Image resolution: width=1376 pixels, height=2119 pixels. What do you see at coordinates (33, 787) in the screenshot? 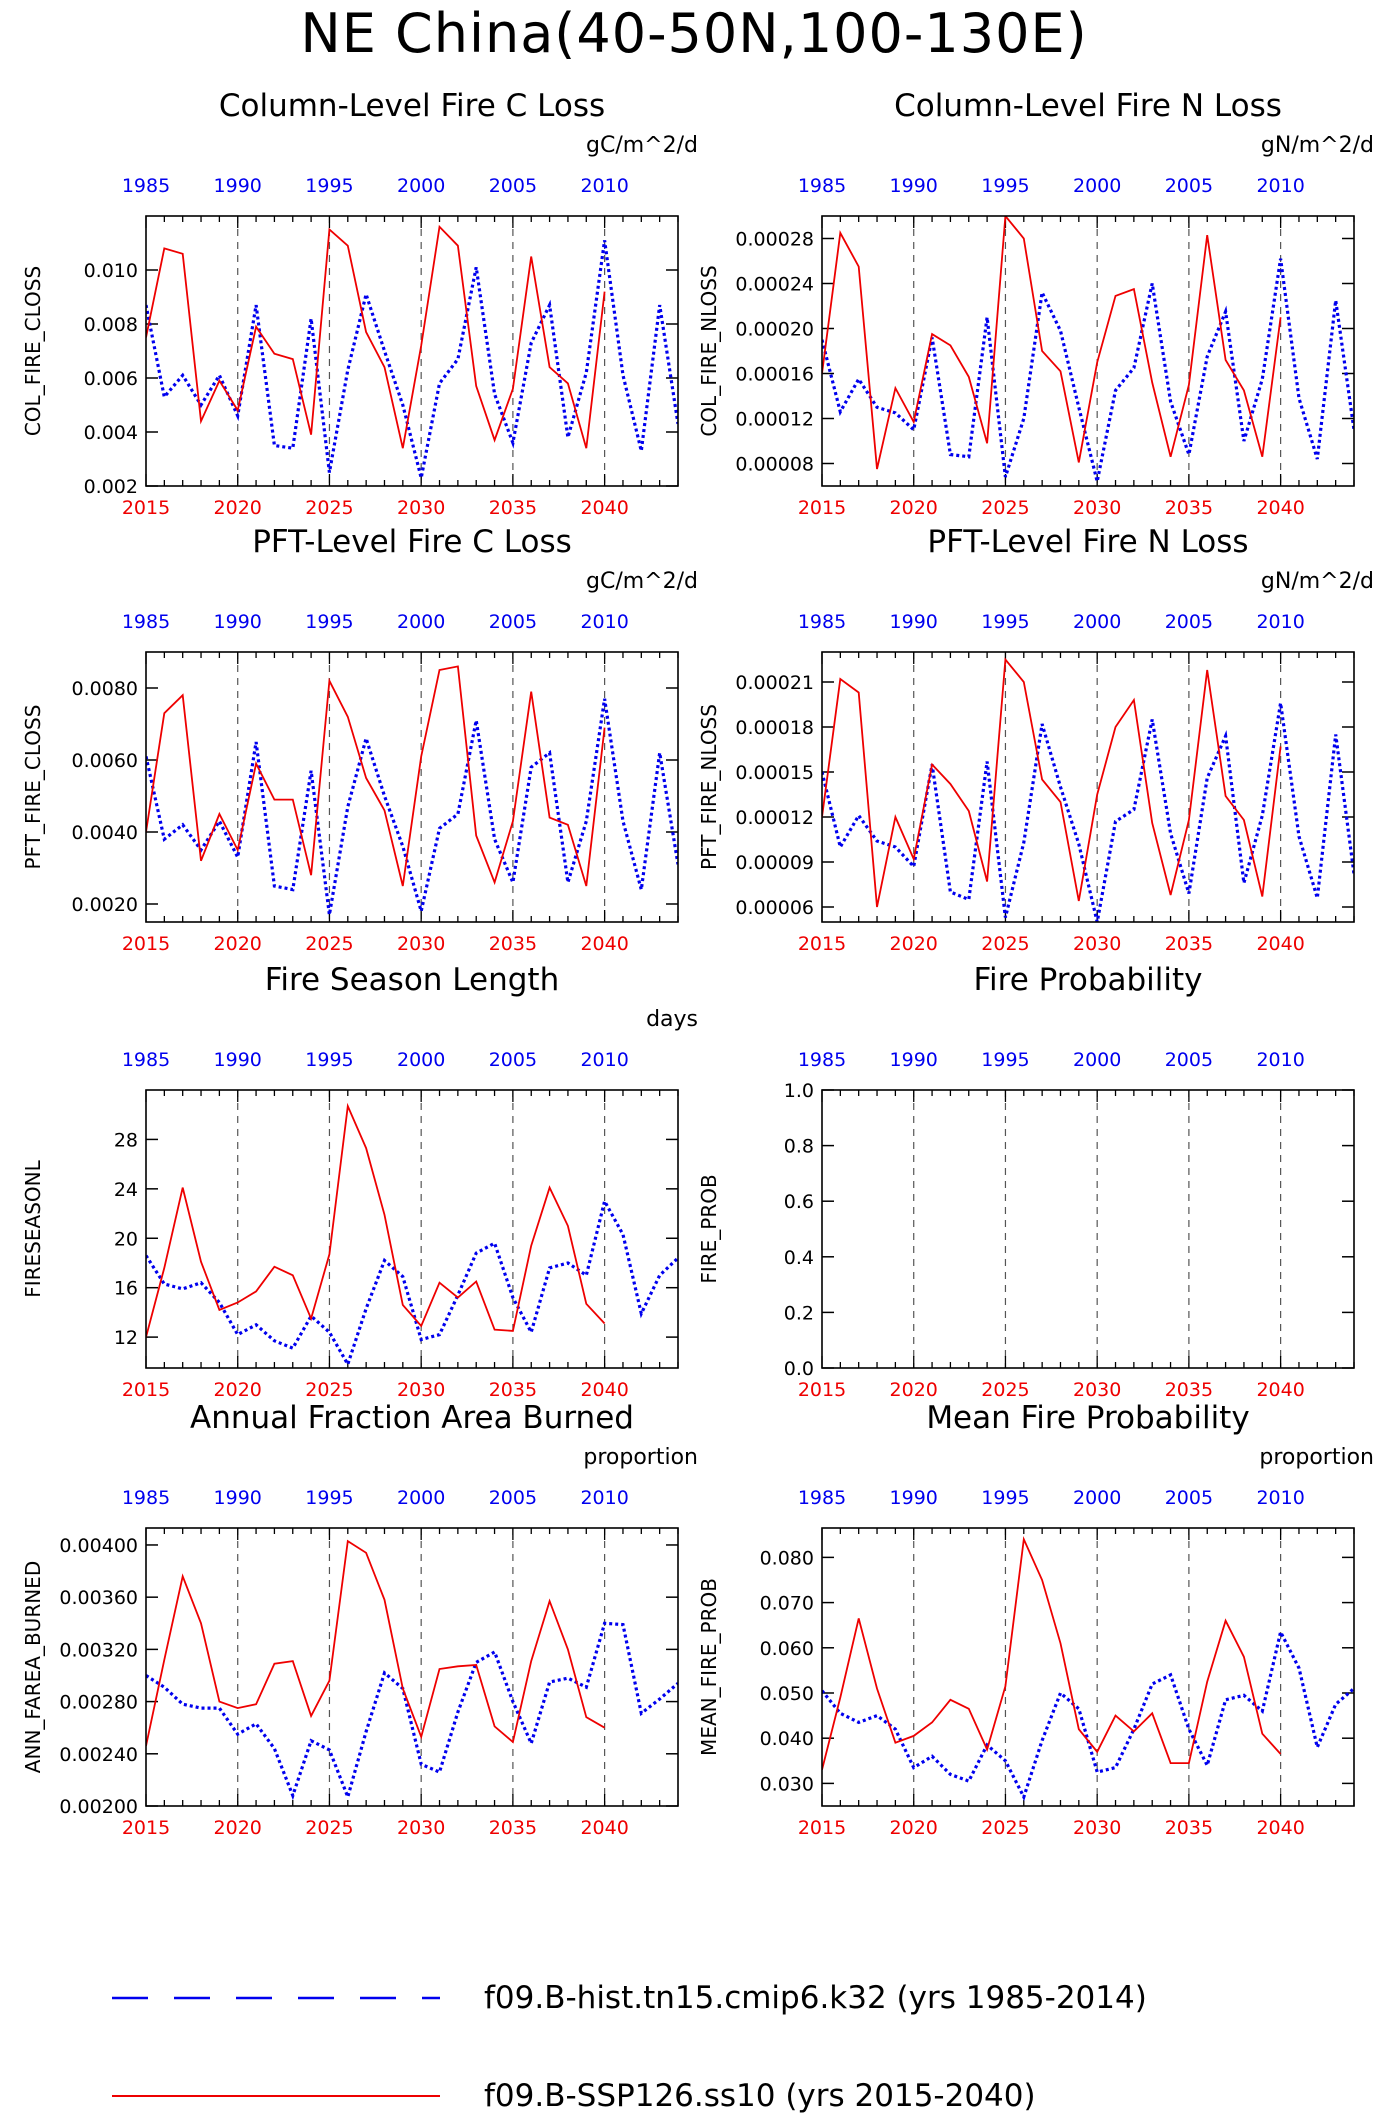
I see `y-axis-label: PFT_FIRE_CLOSS` at bounding box center [33, 787].